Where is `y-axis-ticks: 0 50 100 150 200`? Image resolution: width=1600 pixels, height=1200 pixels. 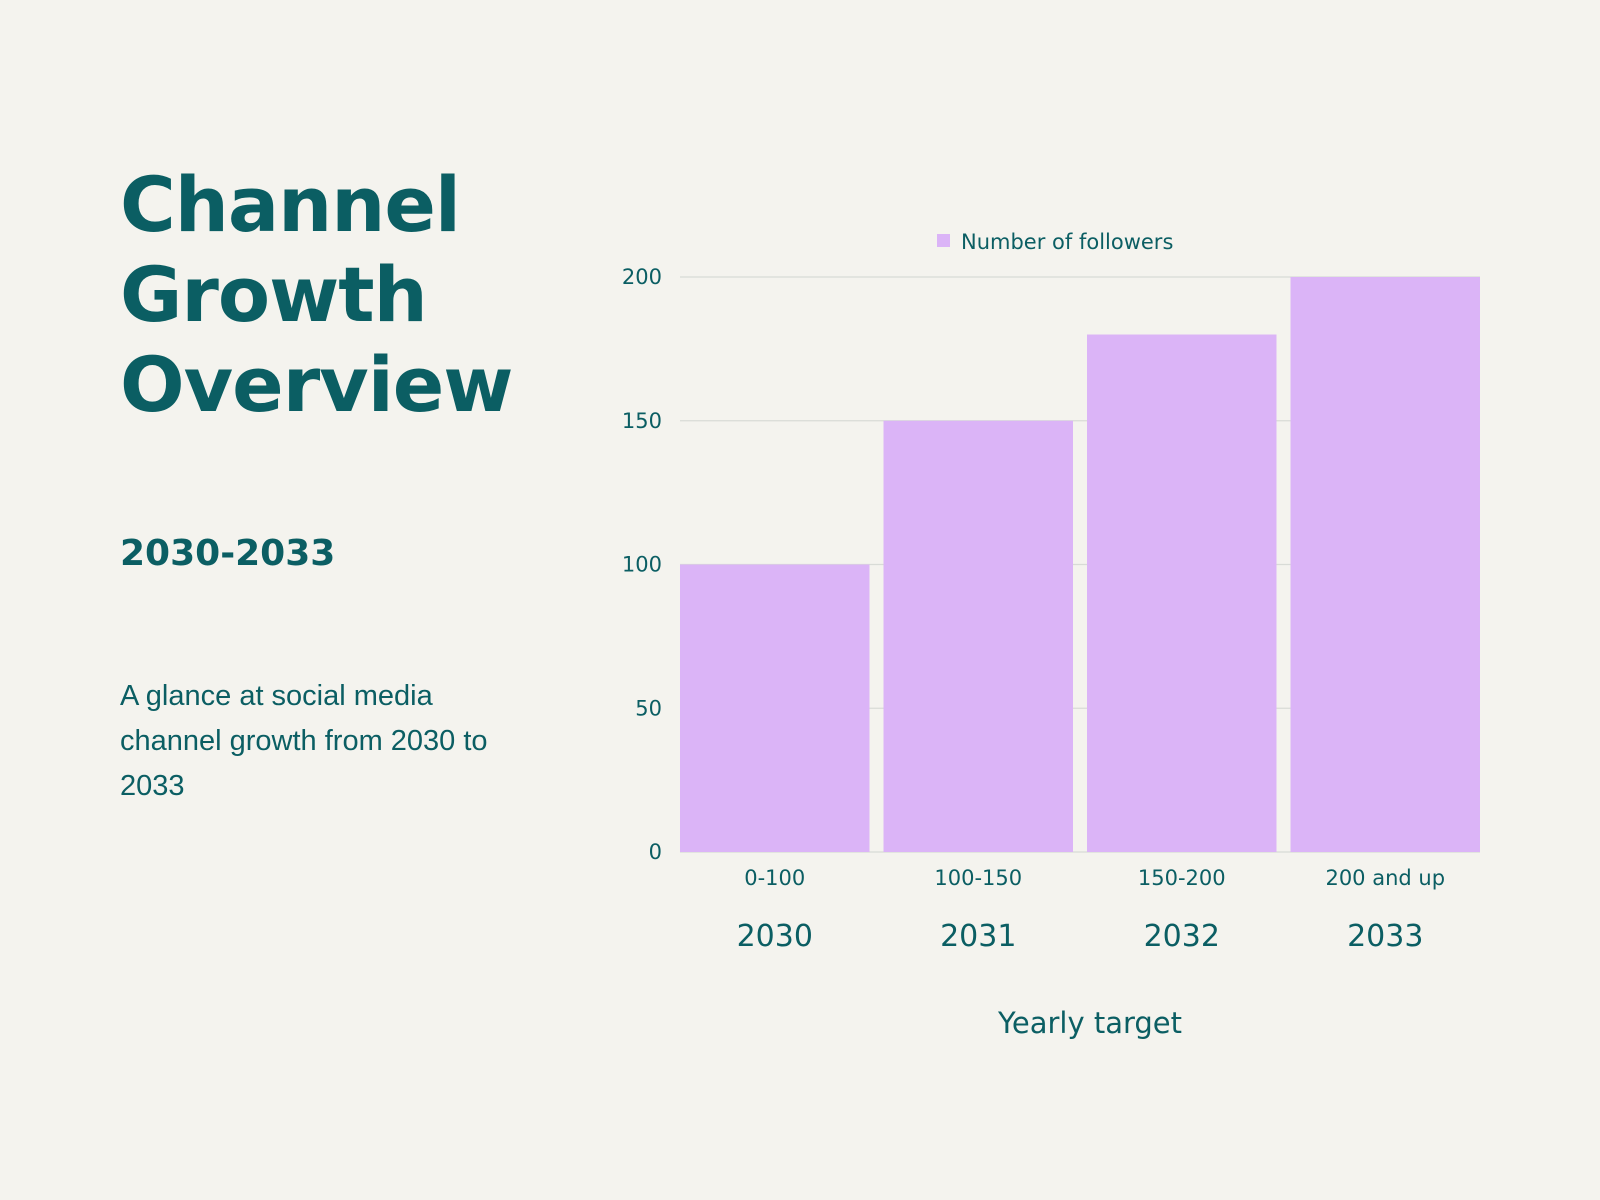 y-axis-ticks: 0 50 100 150 200 is located at coordinates (642, 564).